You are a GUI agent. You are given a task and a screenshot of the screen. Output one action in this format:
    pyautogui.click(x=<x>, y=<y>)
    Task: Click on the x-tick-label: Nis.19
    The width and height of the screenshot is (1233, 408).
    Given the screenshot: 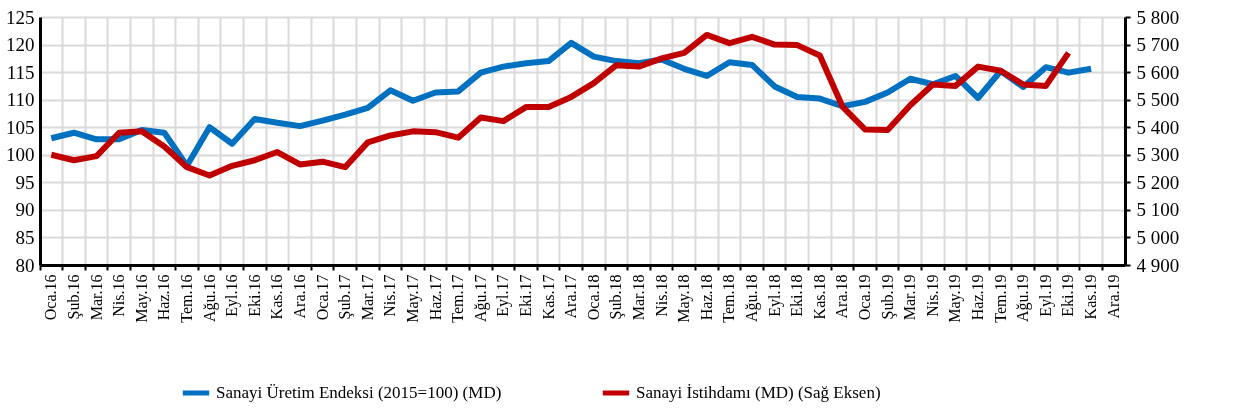 What is the action you would take?
    pyautogui.click(x=932, y=295)
    